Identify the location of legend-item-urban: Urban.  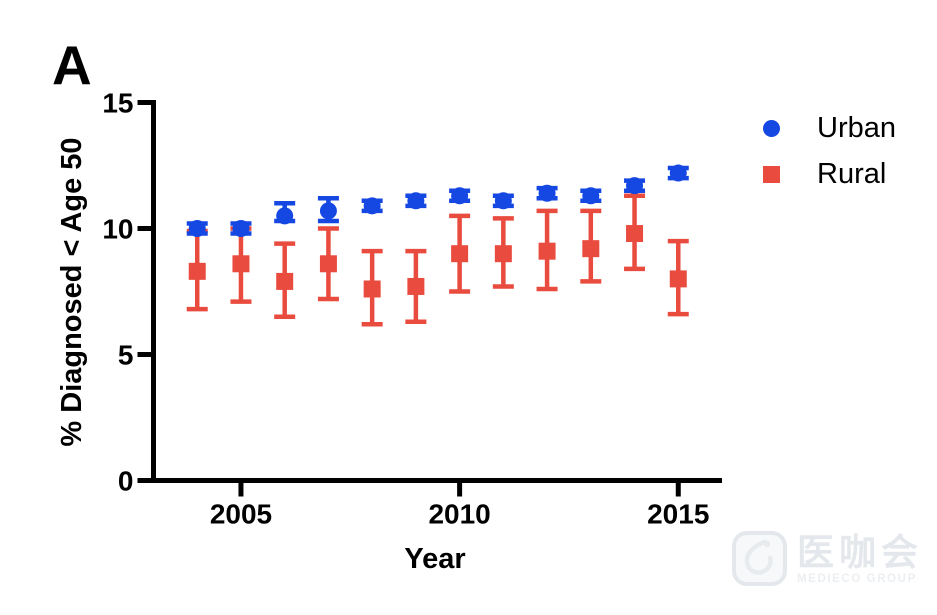
(824, 128).